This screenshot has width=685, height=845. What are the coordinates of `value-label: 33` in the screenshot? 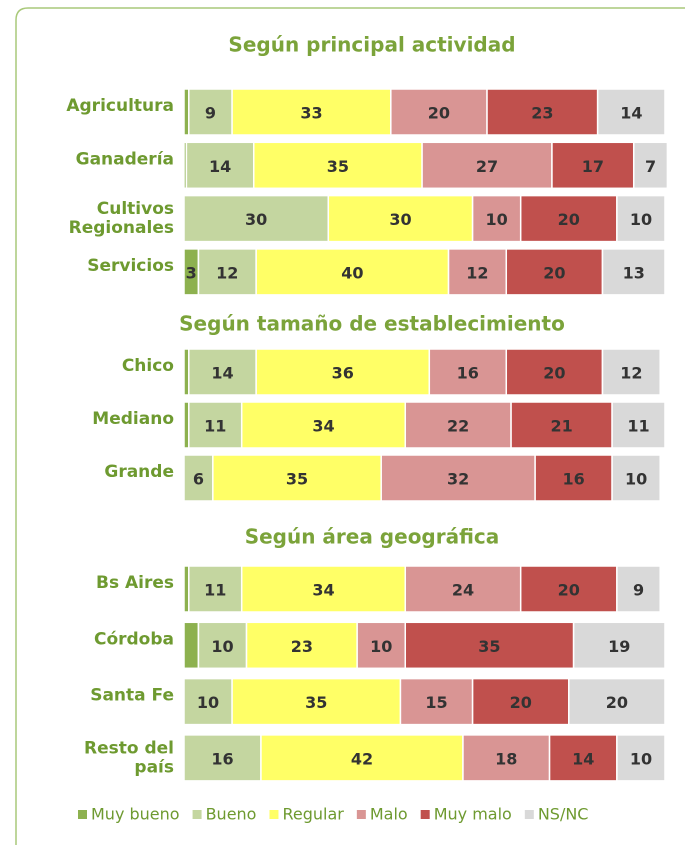 It's located at (311, 113).